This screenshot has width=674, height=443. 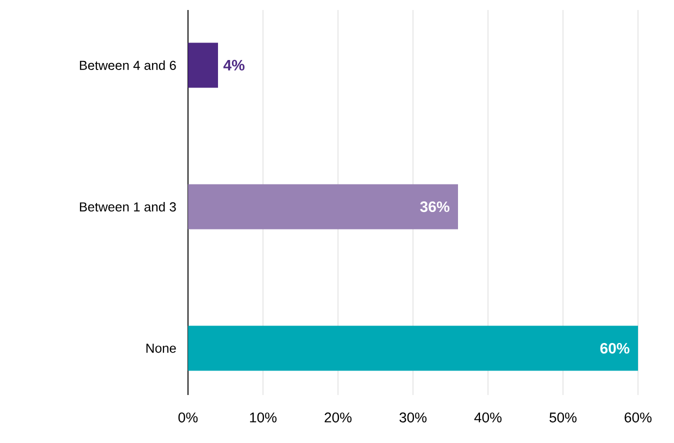 I want to click on x-tick-label: 50%, so click(x=563, y=417).